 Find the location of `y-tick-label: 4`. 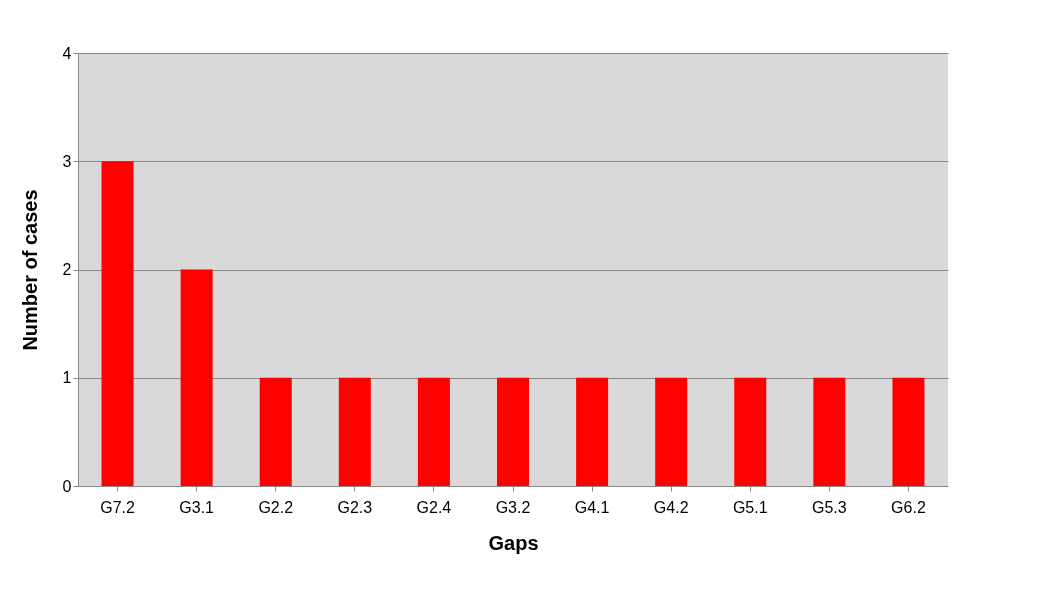

y-tick-label: 4 is located at coordinates (67, 53).